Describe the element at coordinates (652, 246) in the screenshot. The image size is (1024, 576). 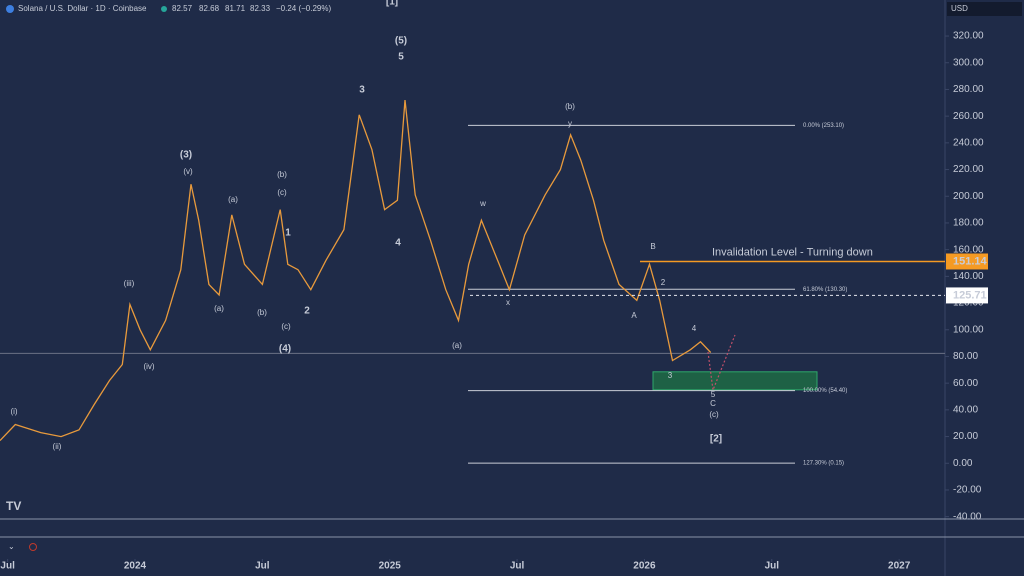
I see `wave-label: B` at that location.